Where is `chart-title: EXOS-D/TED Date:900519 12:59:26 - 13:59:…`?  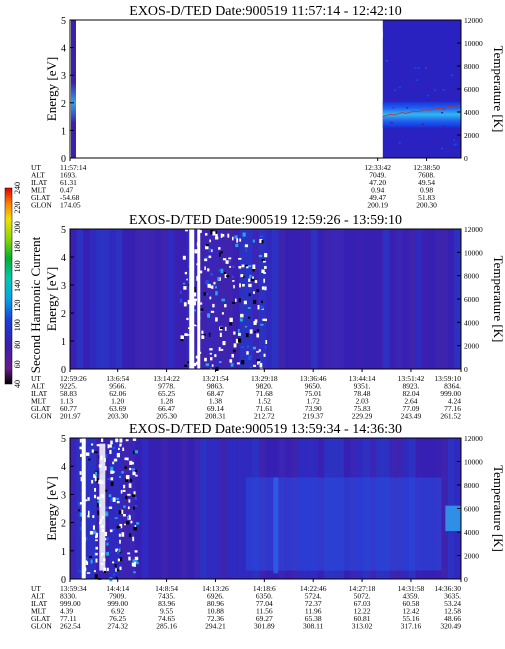
chart-title: EXOS-D/TED Date:900519 12:59:26 - 13:59:… is located at coordinates (265, 220).